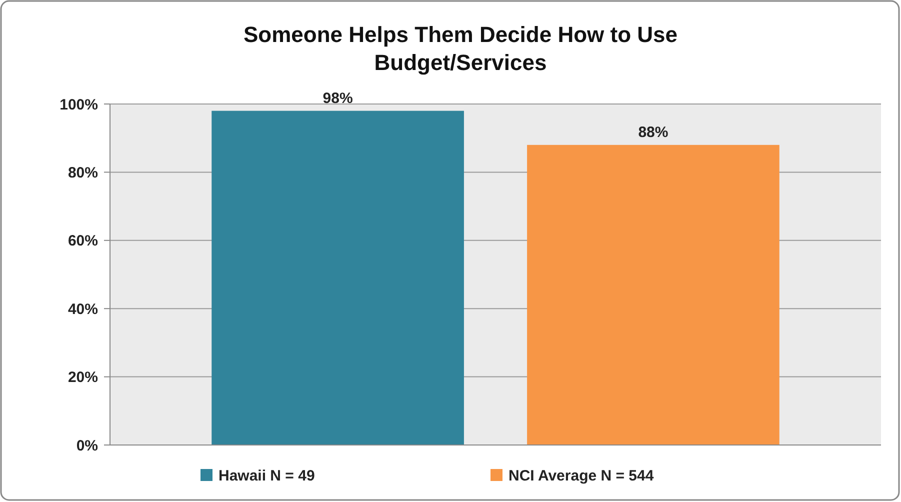 This screenshot has width=901, height=502. What do you see at coordinates (83, 309) in the screenshot?
I see `y-tick-label: 40%` at bounding box center [83, 309].